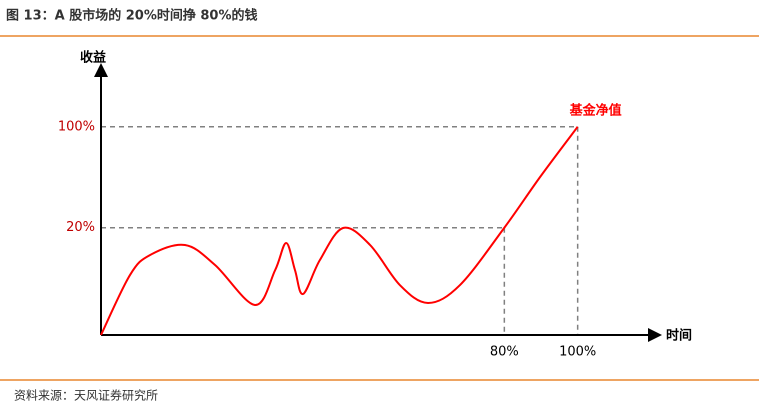  I want to click on y-tick-label: 100%, so click(76, 126).